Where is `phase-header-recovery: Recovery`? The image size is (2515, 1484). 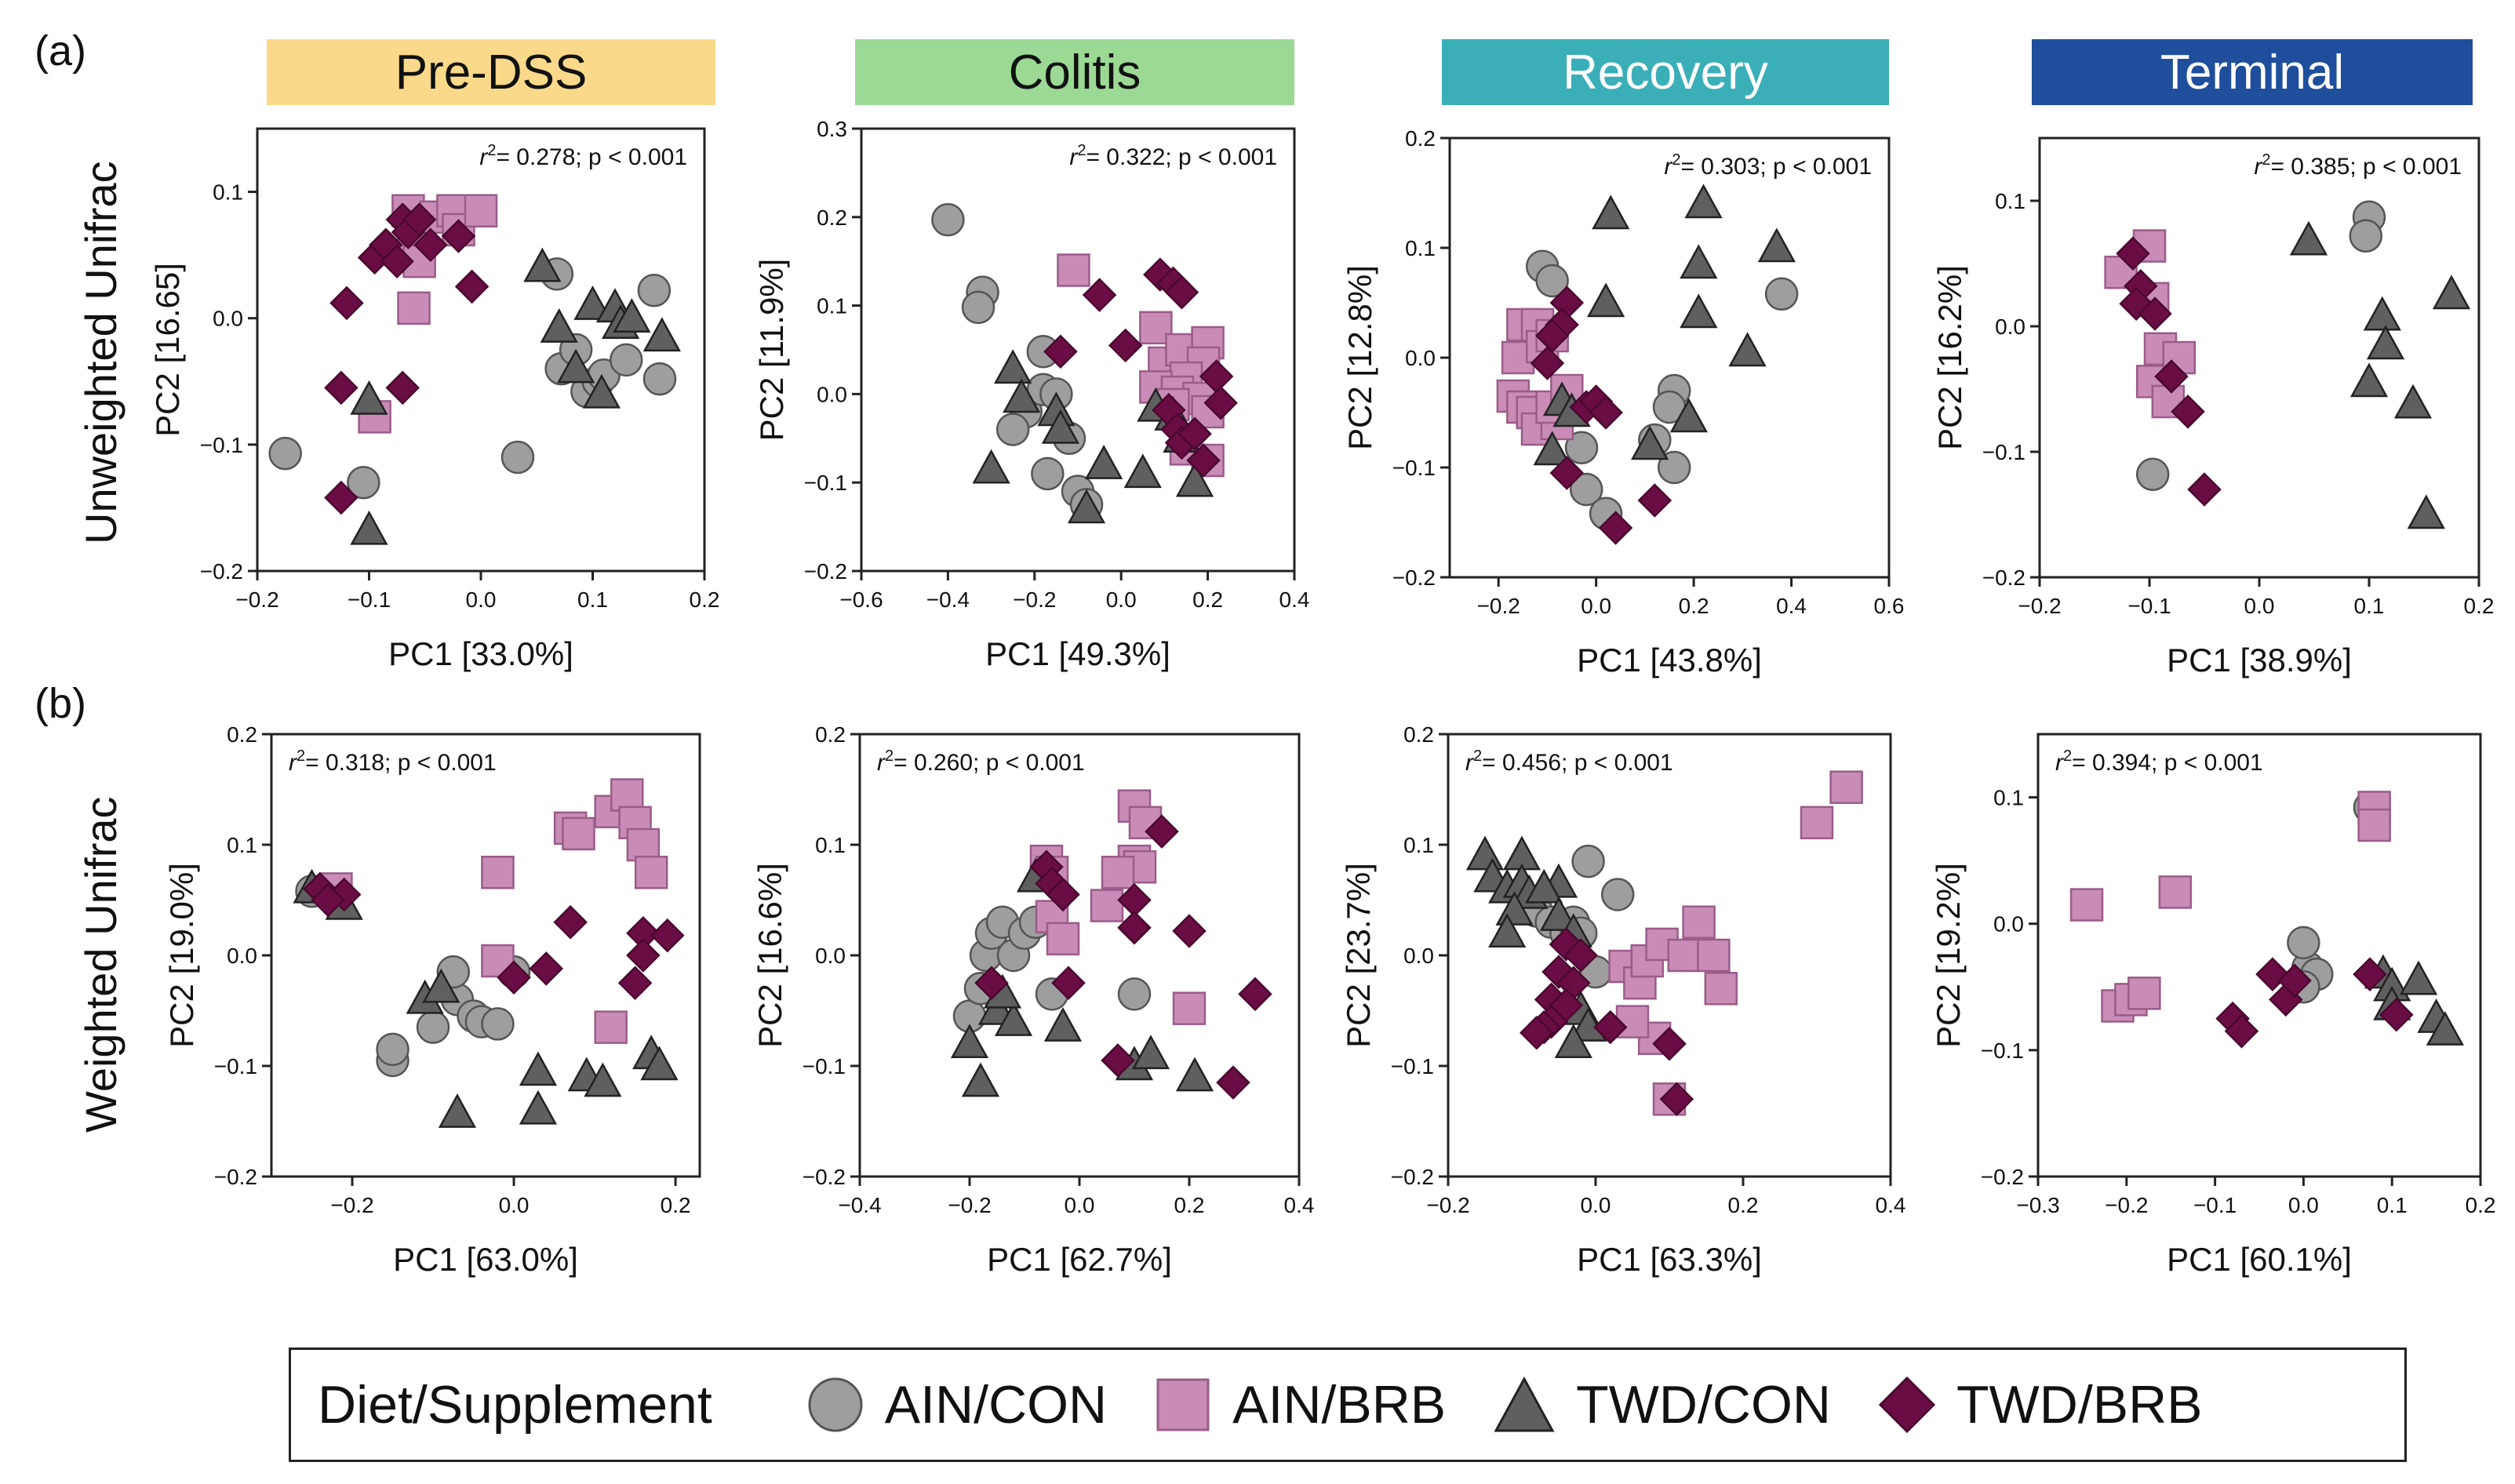
phase-header-recovery: Recovery is located at coordinates (1665, 72).